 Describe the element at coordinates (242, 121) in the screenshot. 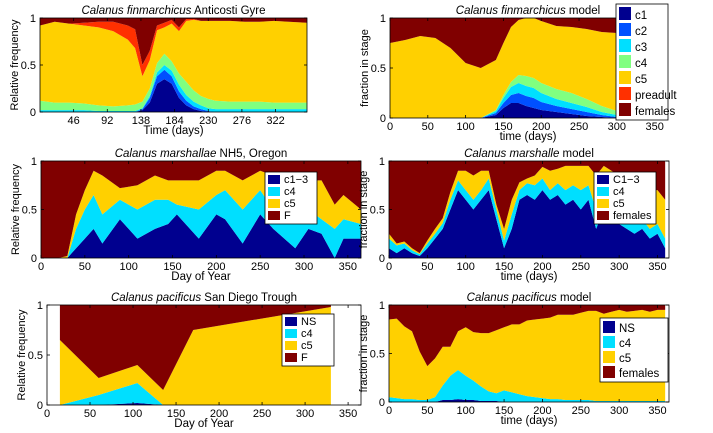

I see `x-tick-label: 276` at that location.